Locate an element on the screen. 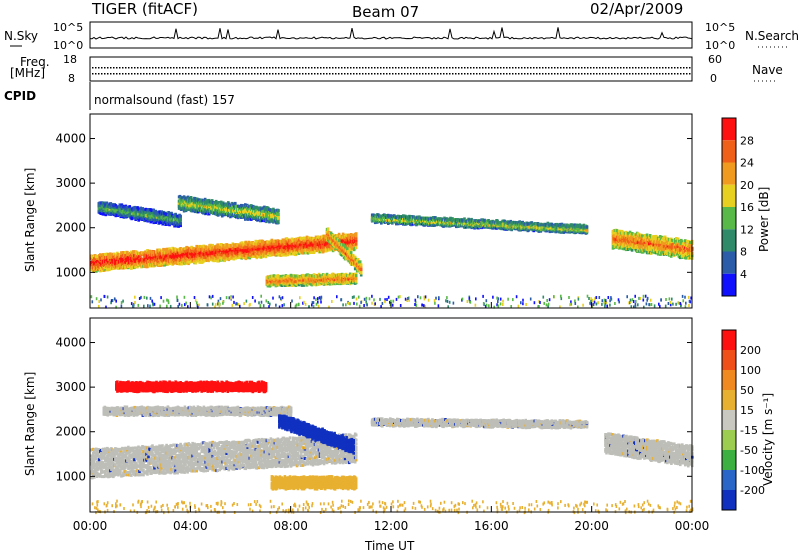 Image resolution: width=800 pixels, height=559 pixels. nsearch-label: N.Search is located at coordinates (772, 36).